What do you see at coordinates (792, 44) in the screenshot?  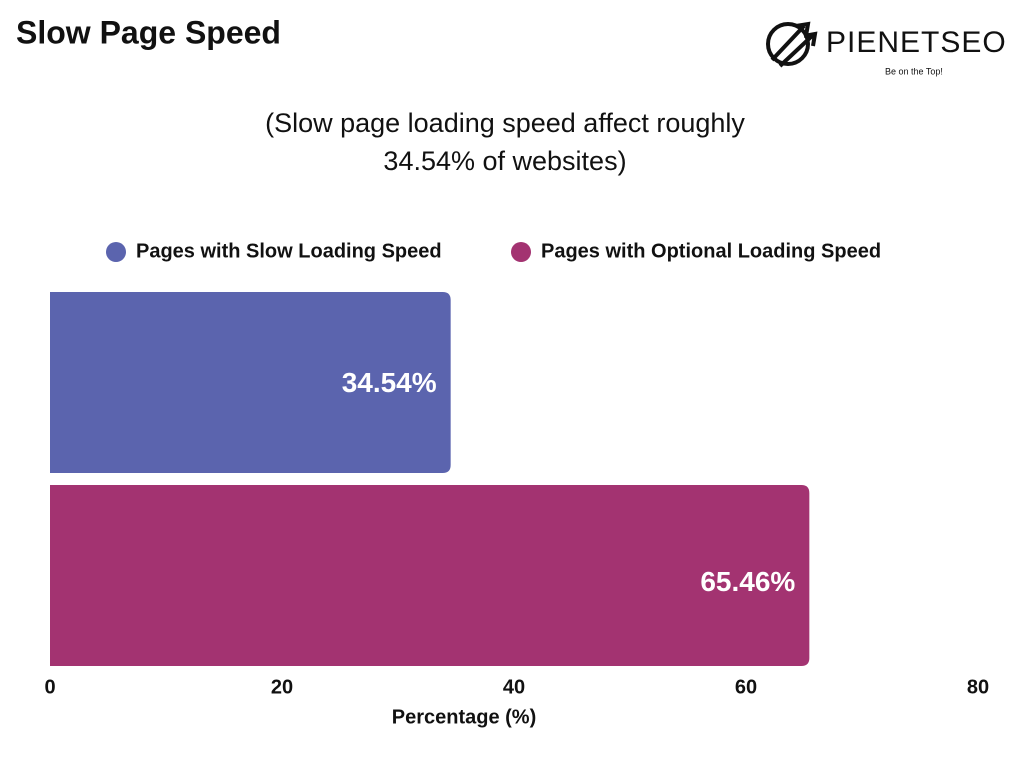 I see `logo-icon` at bounding box center [792, 44].